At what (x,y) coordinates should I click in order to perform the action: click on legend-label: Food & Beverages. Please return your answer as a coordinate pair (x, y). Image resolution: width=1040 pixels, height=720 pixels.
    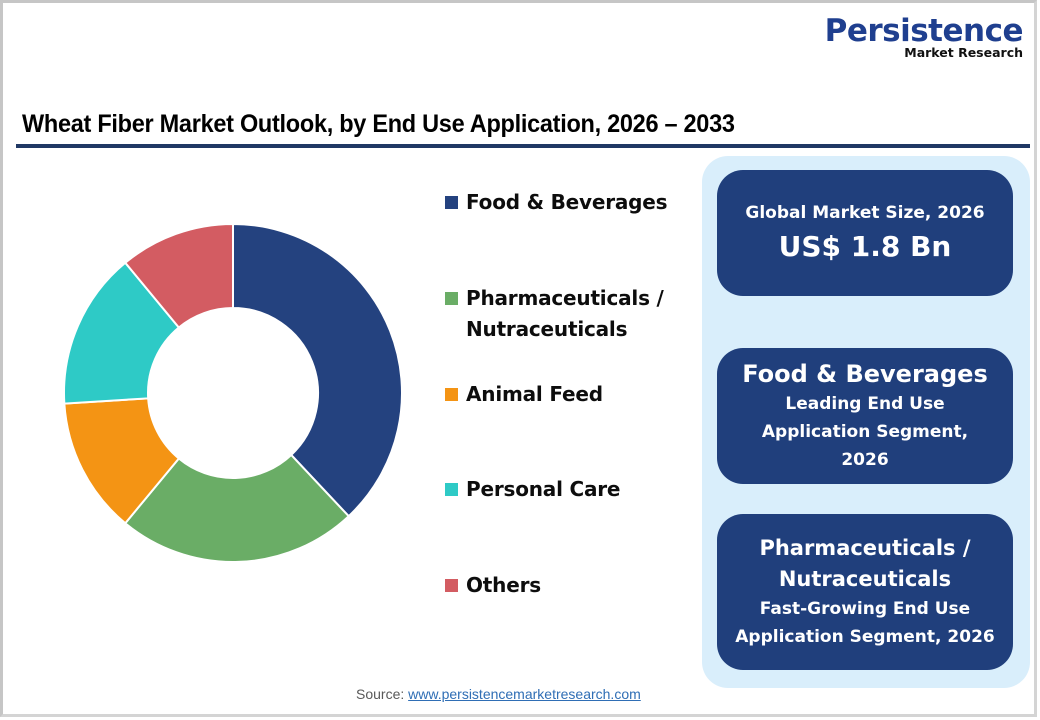
    Looking at the image, I should click on (567, 202).